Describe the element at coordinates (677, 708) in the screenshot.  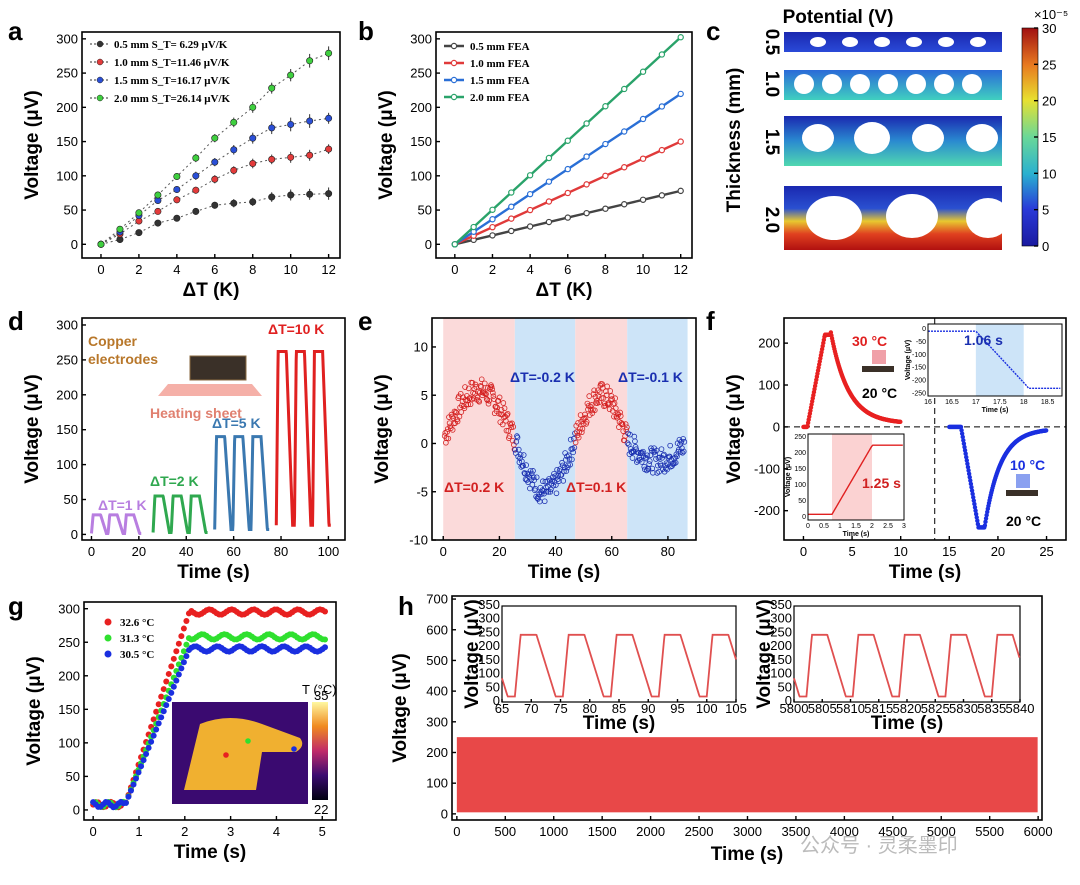
I see `h-inset-left-xtick-label: 95` at that location.